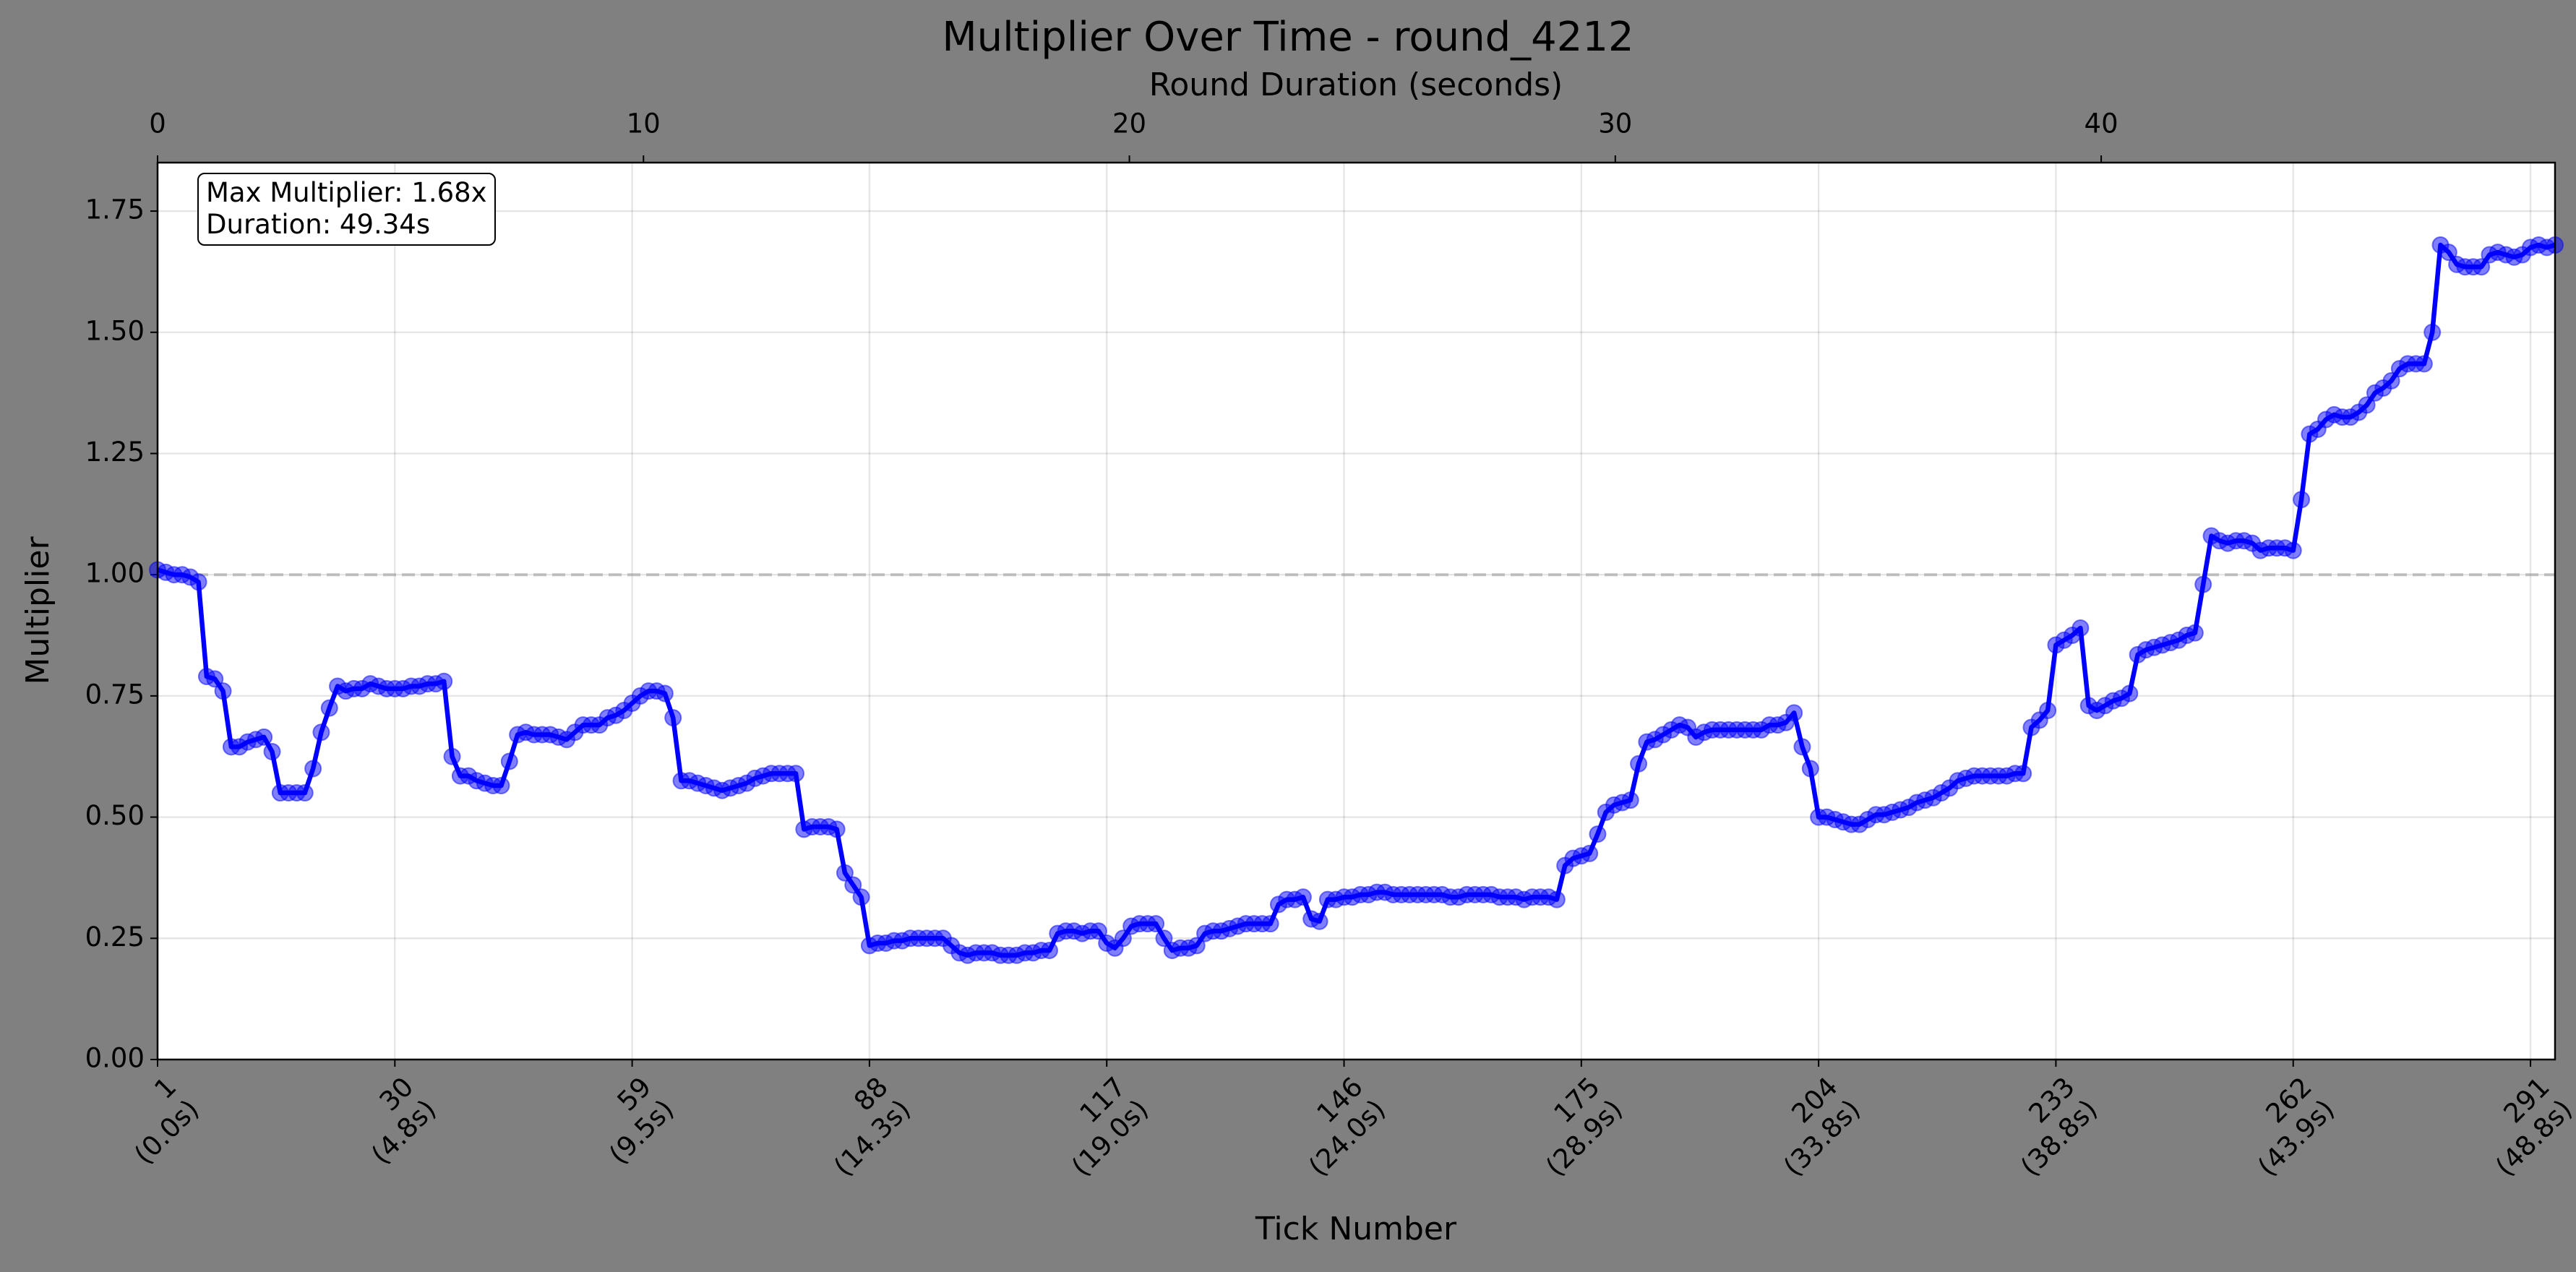  Describe the element at coordinates (115, 573) in the screenshot. I see `y-tick-label: 1.00` at that location.